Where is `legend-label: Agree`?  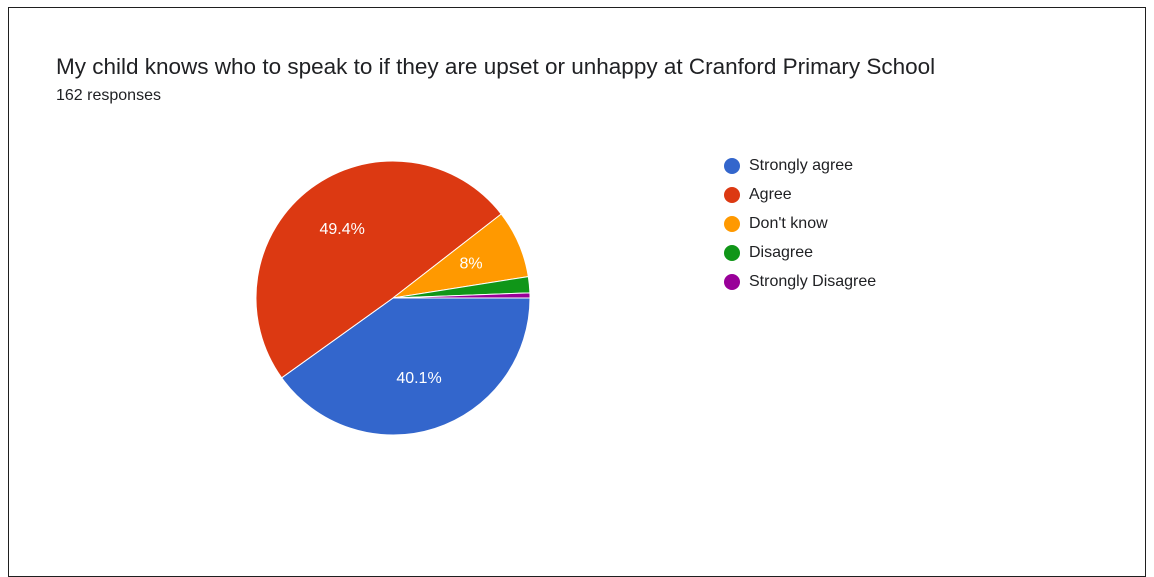 legend-label: Agree is located at coordinates (770, 194).